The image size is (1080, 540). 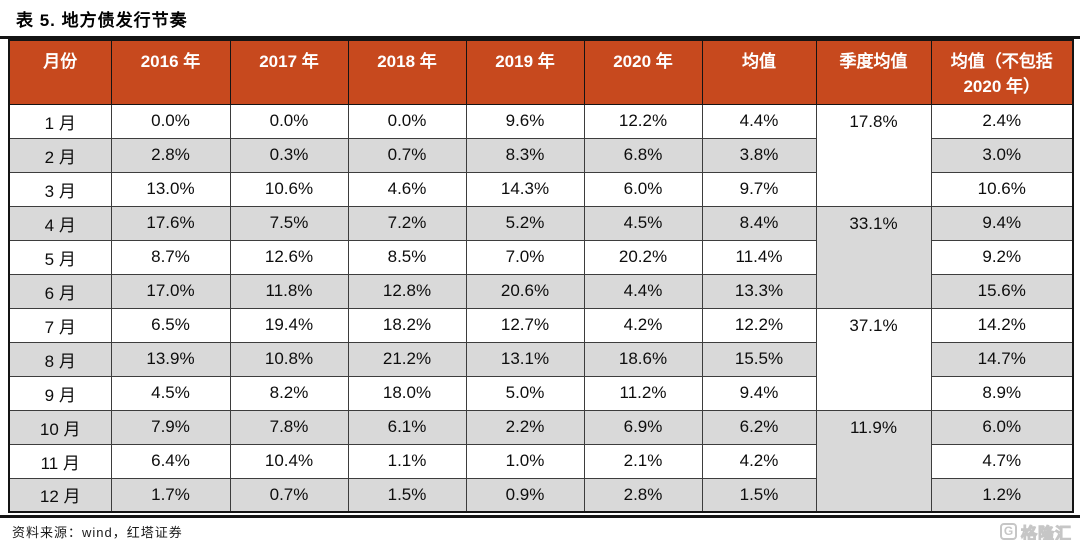 I want to click on value-cell-v2020: 4.2%, so click(x=643, y=325).